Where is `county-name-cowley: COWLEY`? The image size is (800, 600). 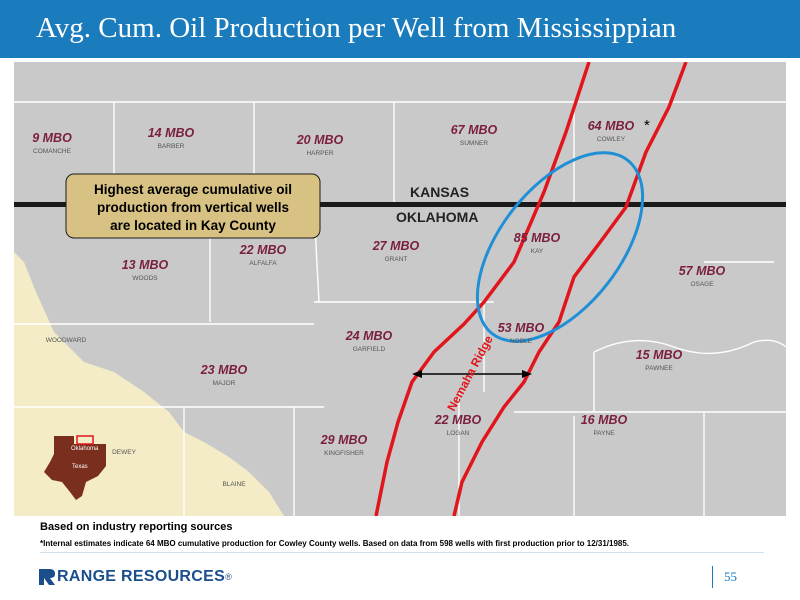 county-name-cowley: COWLEY is located at coordinates (611, 139).